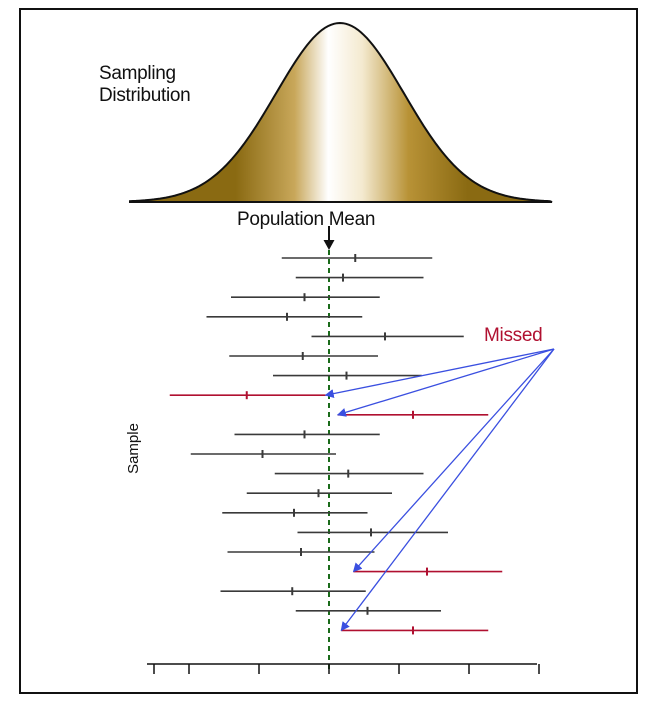 Image resolution: width=658 pixels, height=702 pixels. What do you see at coordinates (329, 245) in the screenshot?
I see `population-mean-arrowhead` at bounding box center [329, 245].